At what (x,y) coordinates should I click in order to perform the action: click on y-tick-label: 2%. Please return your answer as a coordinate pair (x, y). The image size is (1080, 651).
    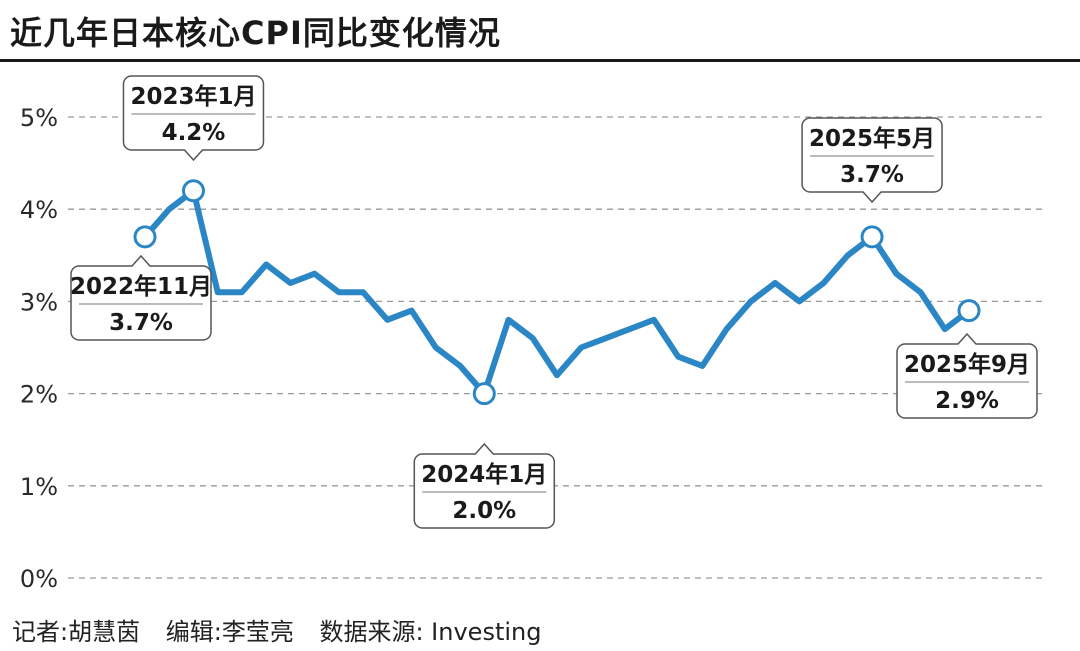
    Looking at the image, I should click on (39, 395).